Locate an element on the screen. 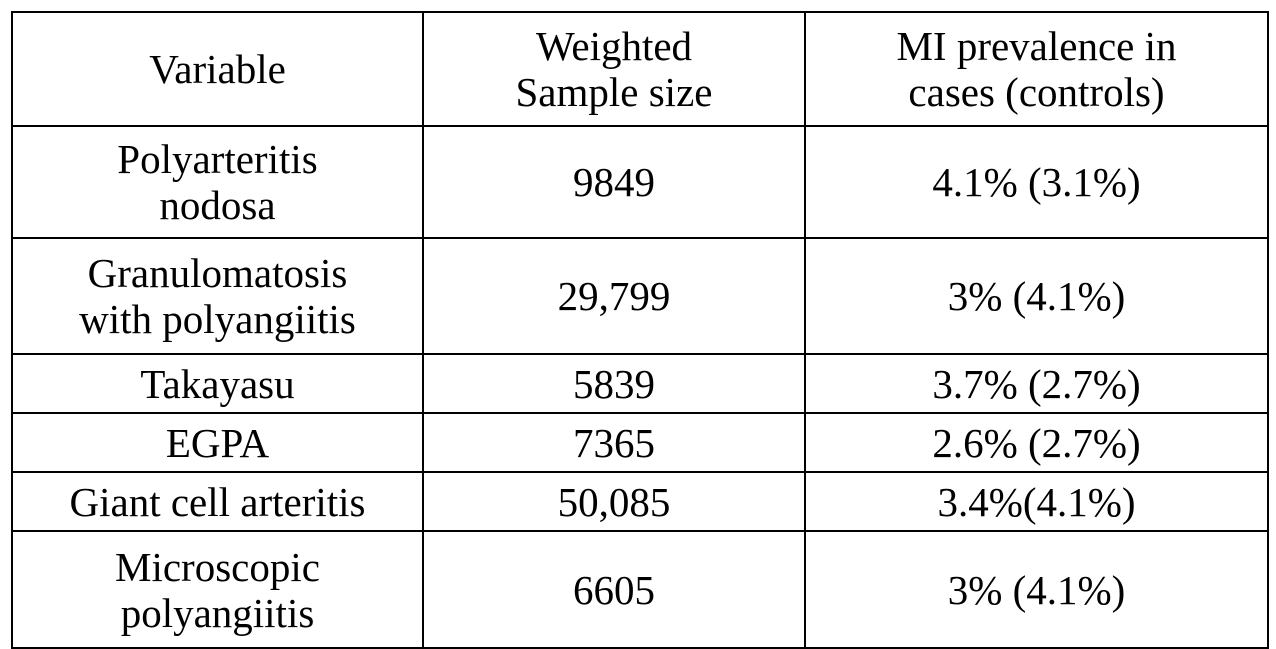 The image size is (1276, 649). header-variable: Variable is located at coordinates (217, 69).